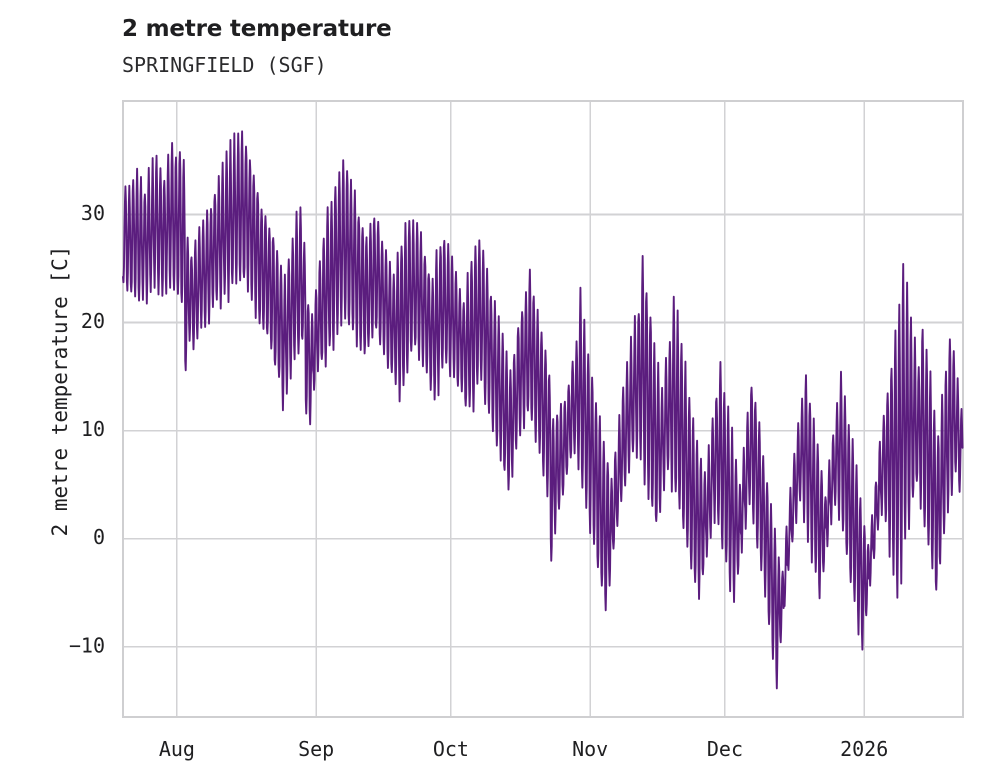 The width and height of the screenshot is (981, 782). I want to click on x-tick-label: 2026, so click(864, 749).